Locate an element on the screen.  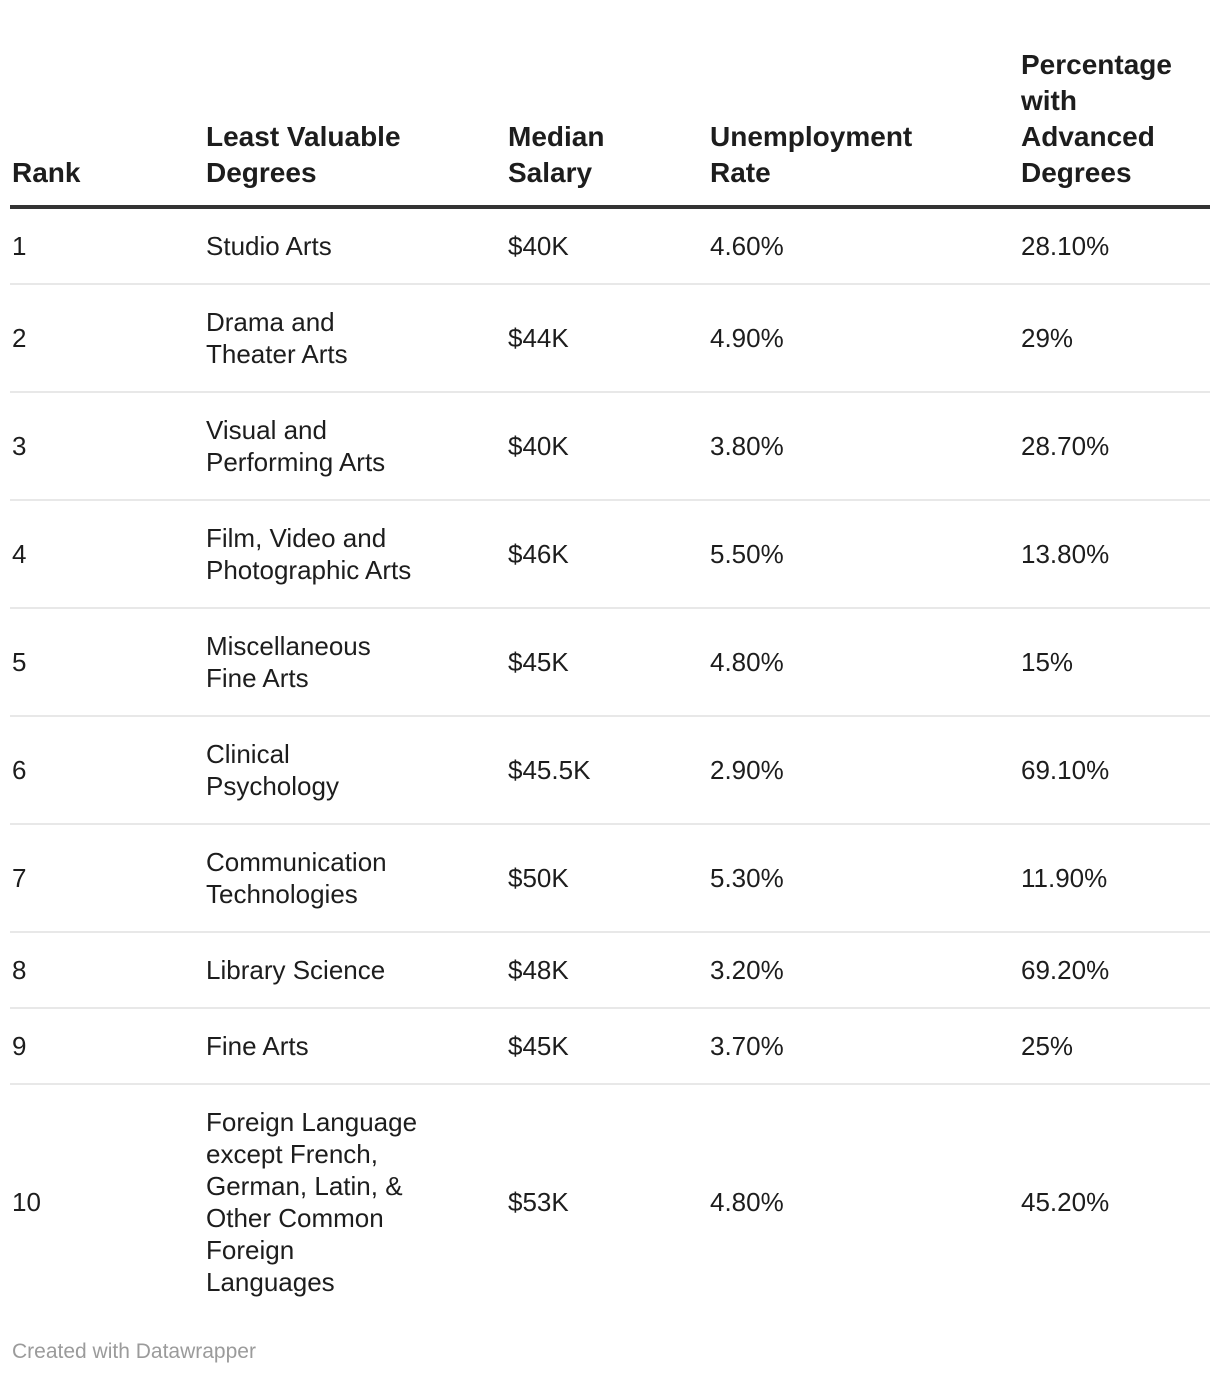
cell-degree-name: Communication Technologies is located at coordinates (357, 878).